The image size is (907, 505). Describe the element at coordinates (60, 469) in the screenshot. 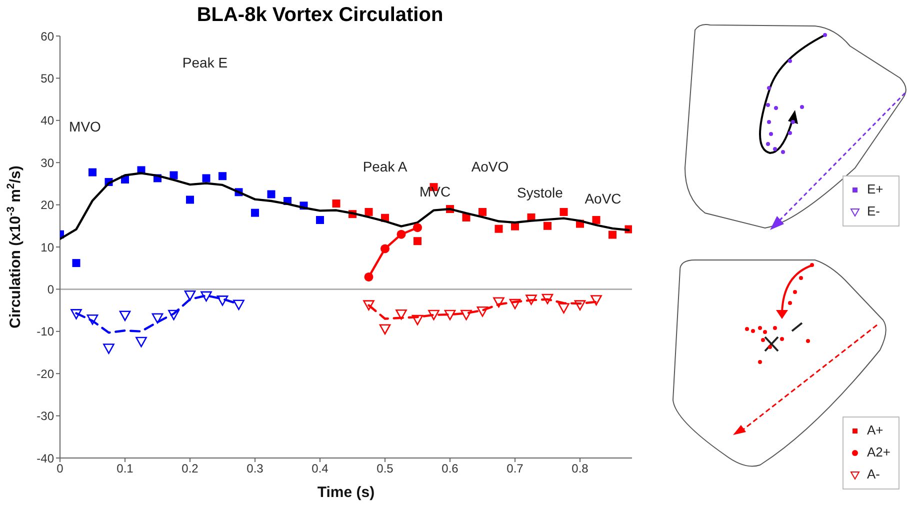

I see `x-tick-label: 0` at that location.